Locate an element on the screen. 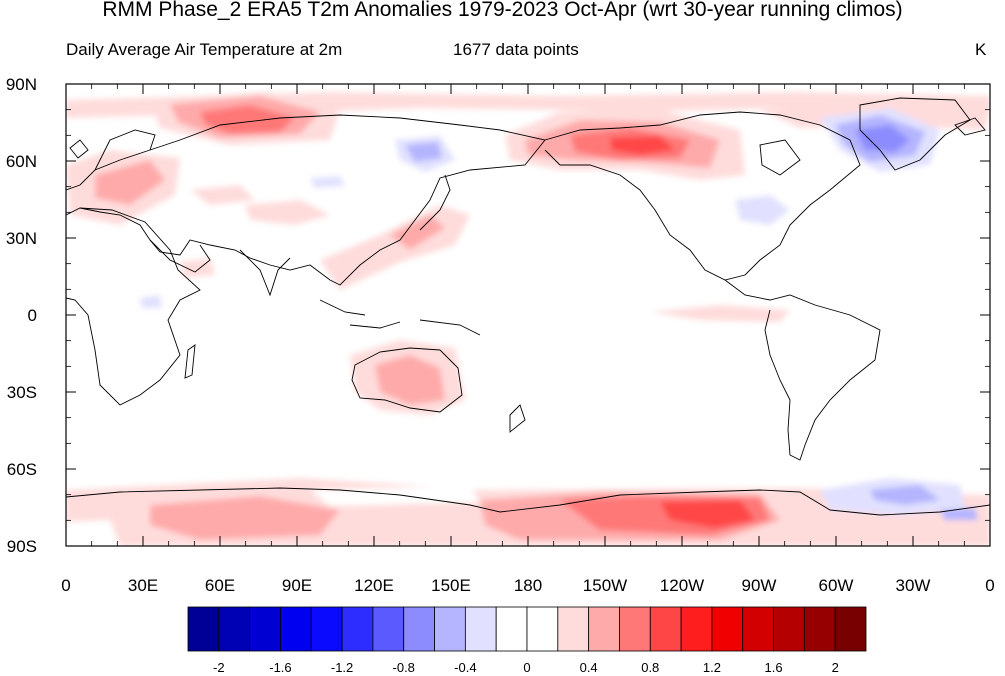 This screenshot has height=676, width=1005. lat-tick-label: 90S is located at coordinates (22, 546).